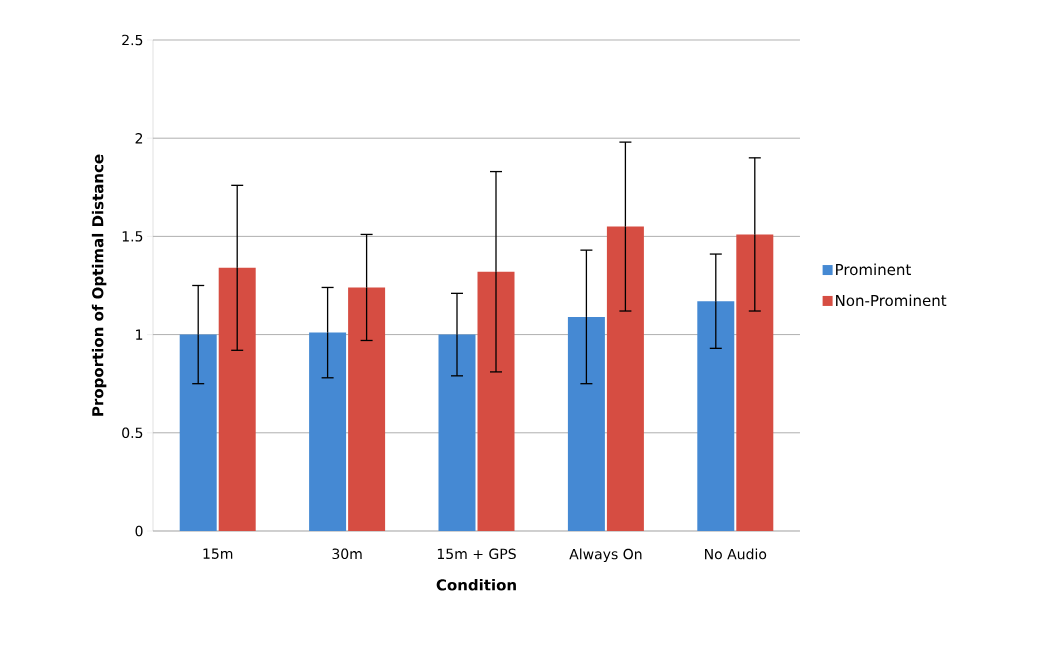  Describe the element at coordinates (476, 584) in the screenshot. I see `x-axis-title: Condition` at that location.